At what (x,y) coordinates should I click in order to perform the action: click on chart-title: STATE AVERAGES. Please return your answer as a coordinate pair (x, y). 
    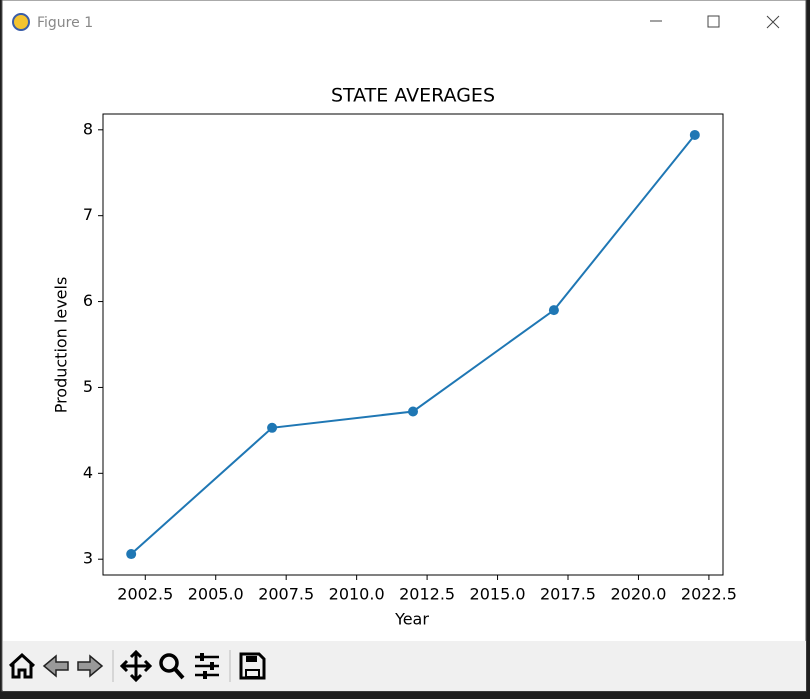
    Looking at the image, I should click on (413, 96).